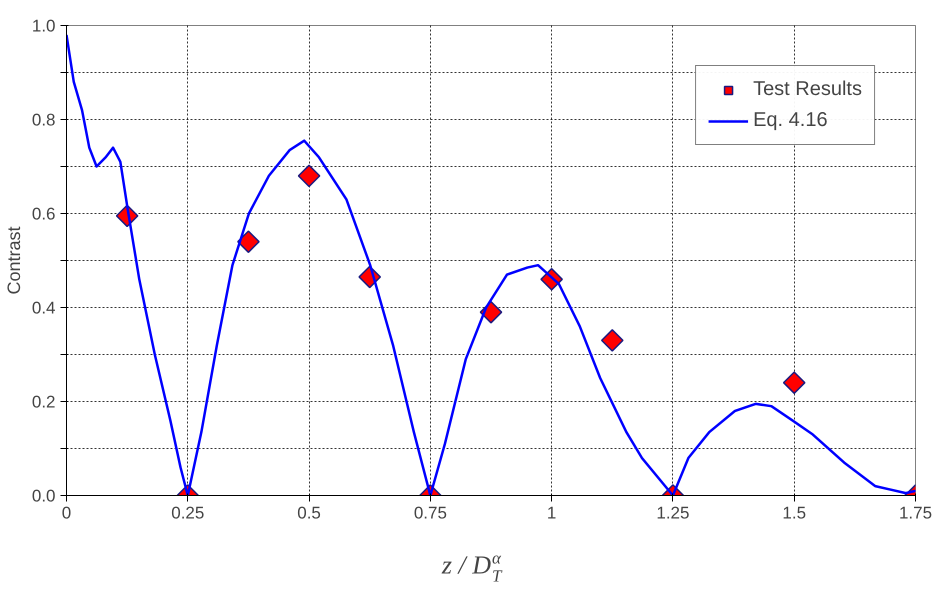 Image resolution: width=942 pixels, height=593 pixels. I want to click on legend-label: Eq. 4.16, so click(790, 120).